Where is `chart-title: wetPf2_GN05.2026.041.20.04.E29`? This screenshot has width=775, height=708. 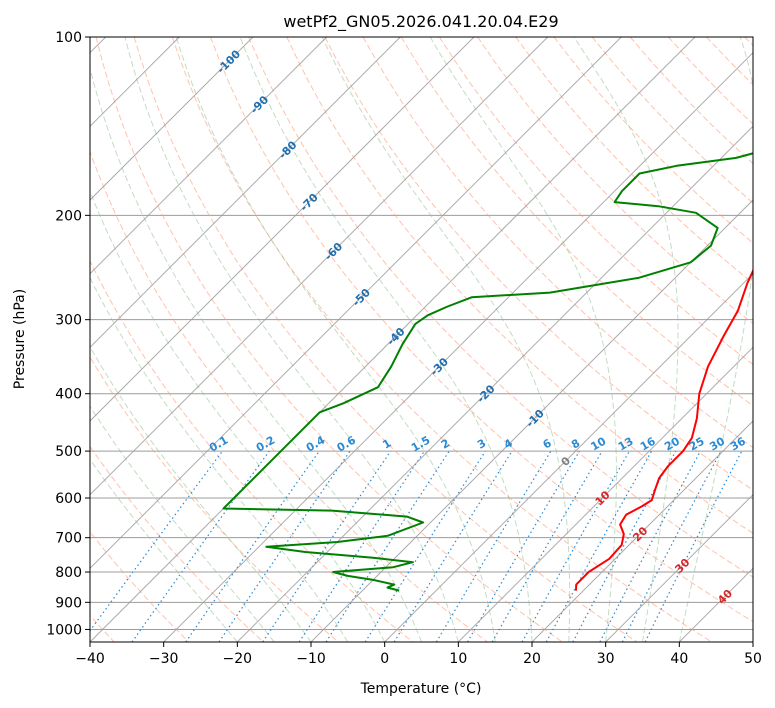
chart-title: wetPf2_GN05.2026.041.20.04.E29 is located at coordinates (420, 22).